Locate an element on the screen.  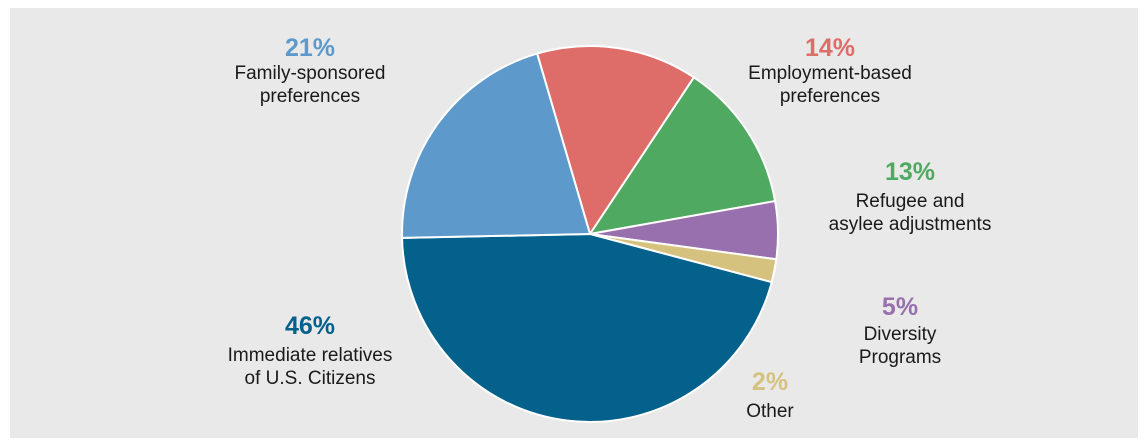
slice-label-diversity: 5% Diversity Programs is located at coordinates (900, 331).